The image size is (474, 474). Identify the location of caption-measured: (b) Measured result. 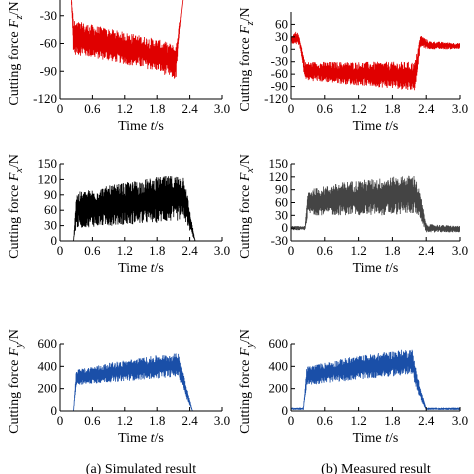
(376, 468).